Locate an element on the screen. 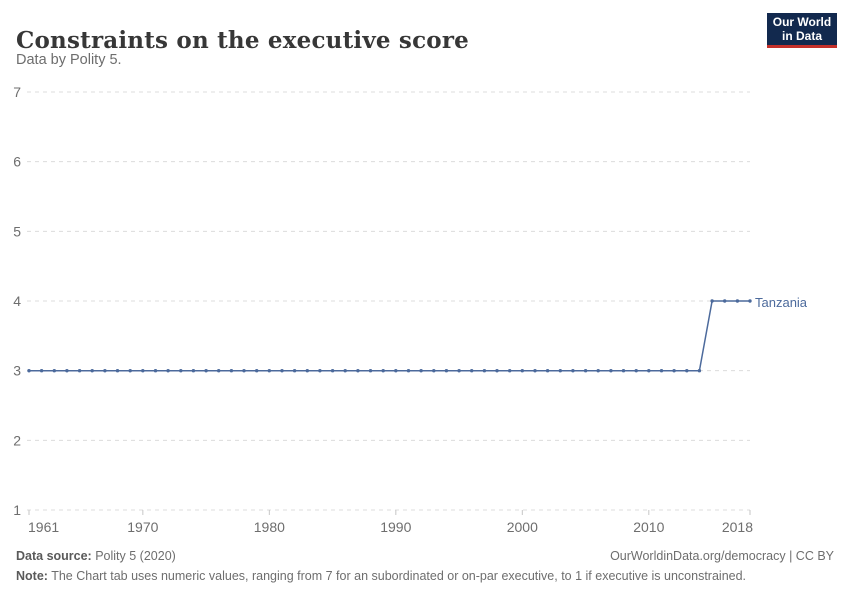 This screenshot has width=850, height=600. data-point-2017 is located at coordinates (737, 301).